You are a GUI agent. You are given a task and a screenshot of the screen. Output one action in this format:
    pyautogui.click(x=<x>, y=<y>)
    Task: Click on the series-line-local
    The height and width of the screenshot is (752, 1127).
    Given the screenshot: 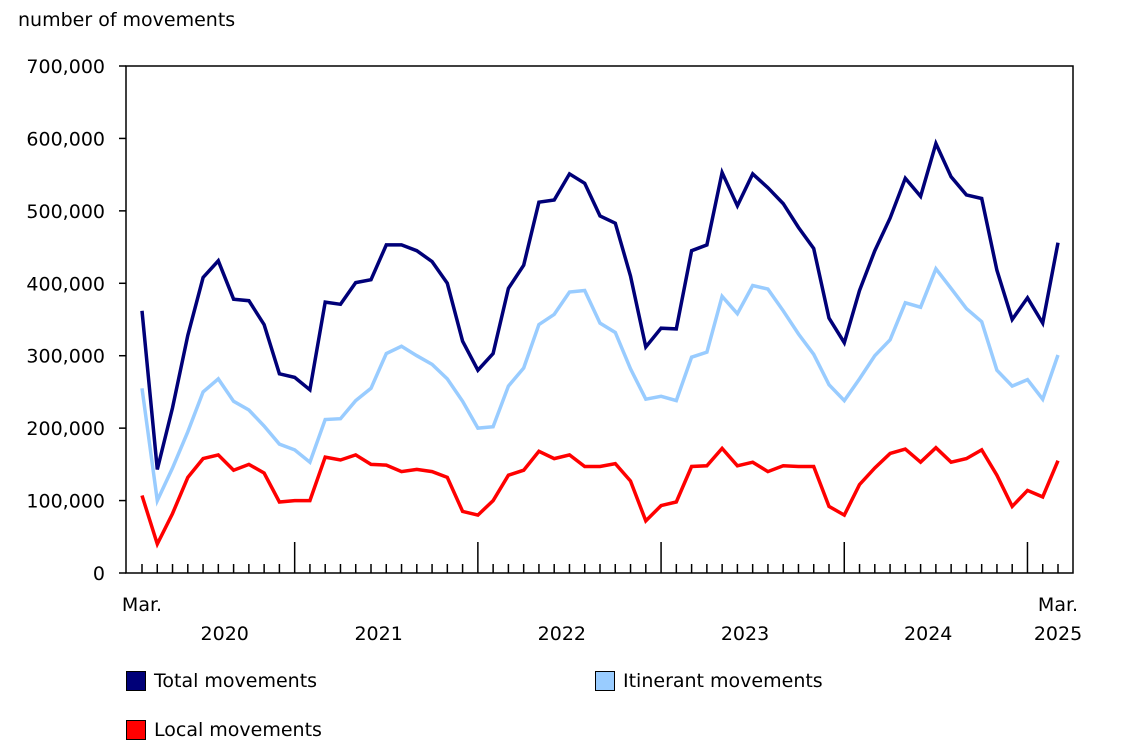 What is the action you would take?
    pyautogui.click(x=600, y=497)
    